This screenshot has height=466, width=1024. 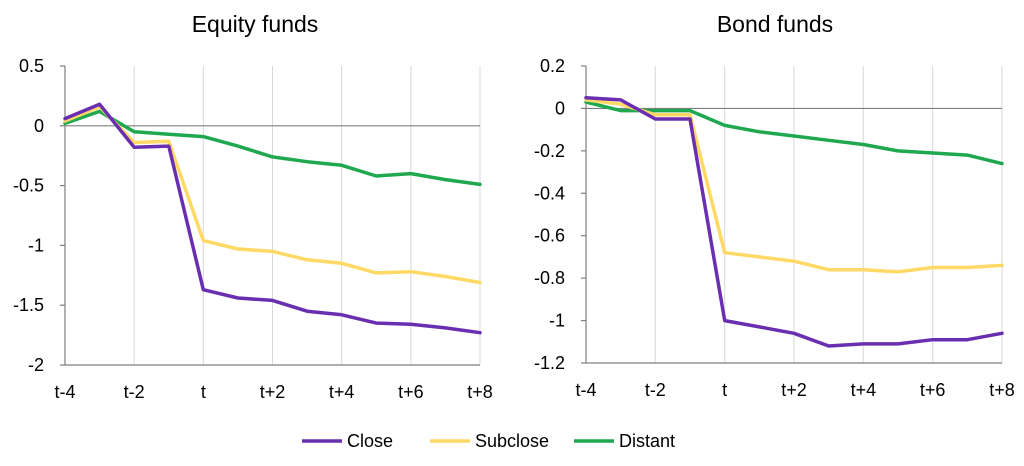 I want to click on y-tick-label: -1.5, so click(x=28, y=305).